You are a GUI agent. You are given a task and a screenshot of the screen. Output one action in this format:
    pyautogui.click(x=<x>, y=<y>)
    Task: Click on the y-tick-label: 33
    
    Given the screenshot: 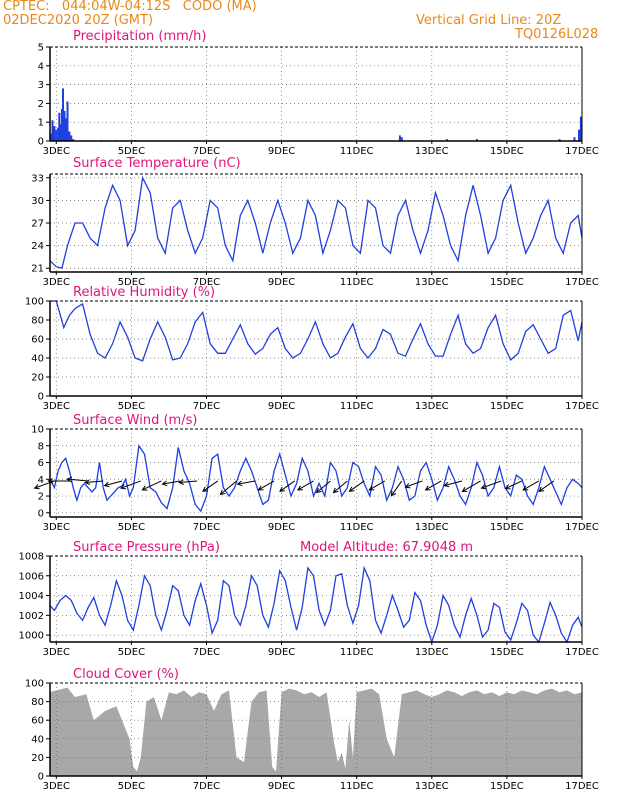 What is the action you would take?
    pyautogui.click(x=37, y=178)
    